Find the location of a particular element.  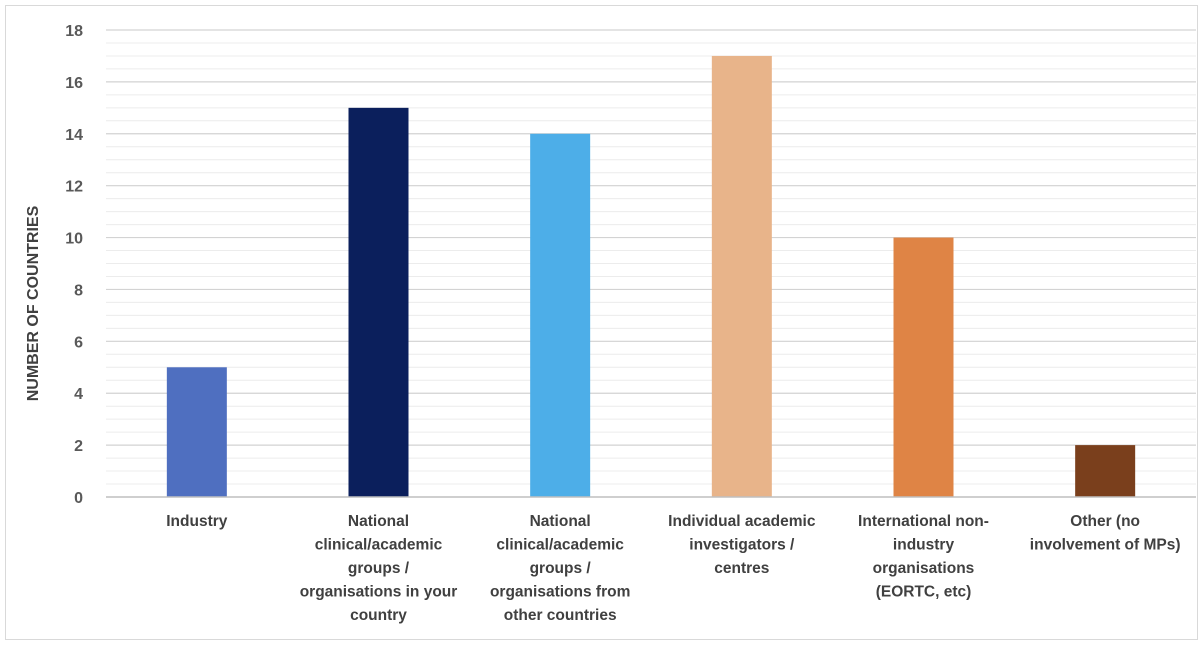

y-tick-label: 16 is located at coordinates (74, 83).